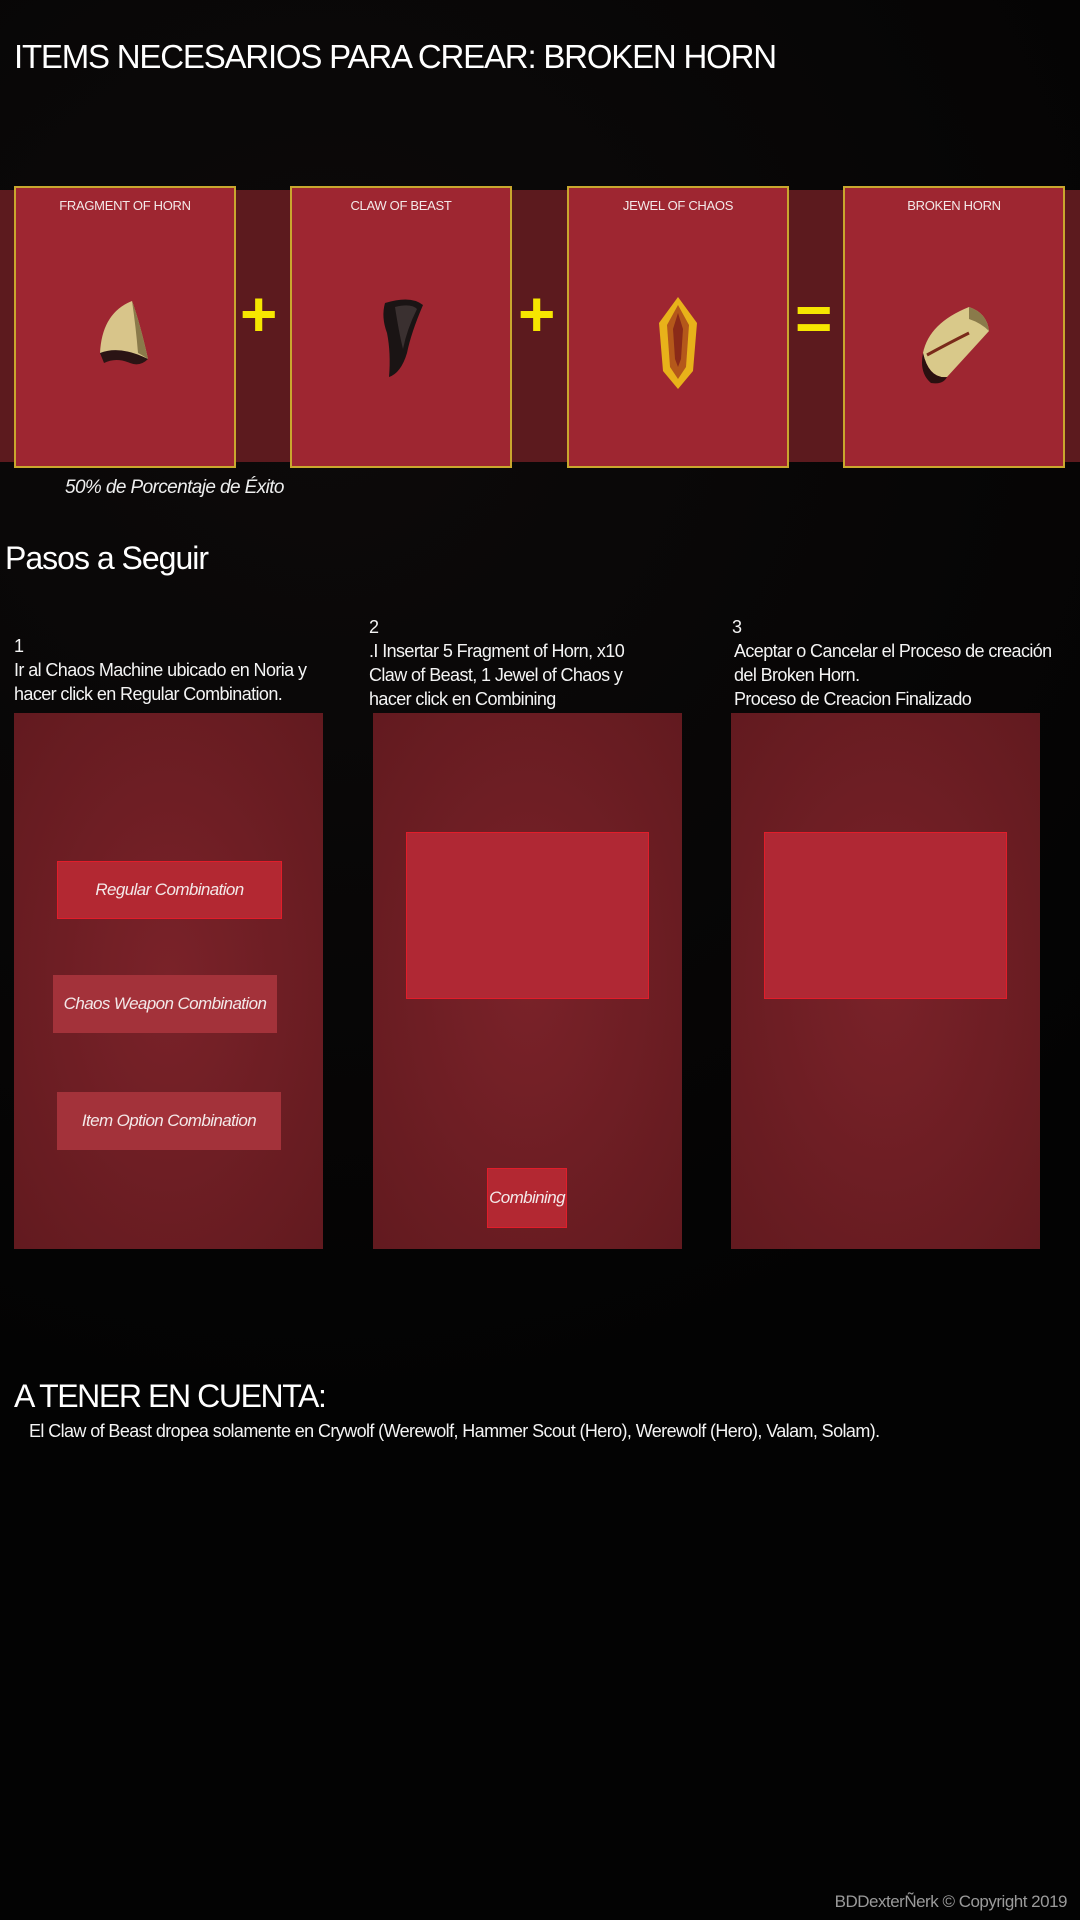 Image resolution: width=1080 pixels, height=1920 pixels. I want to click on combining-button: Combining, so click(527, 1198).